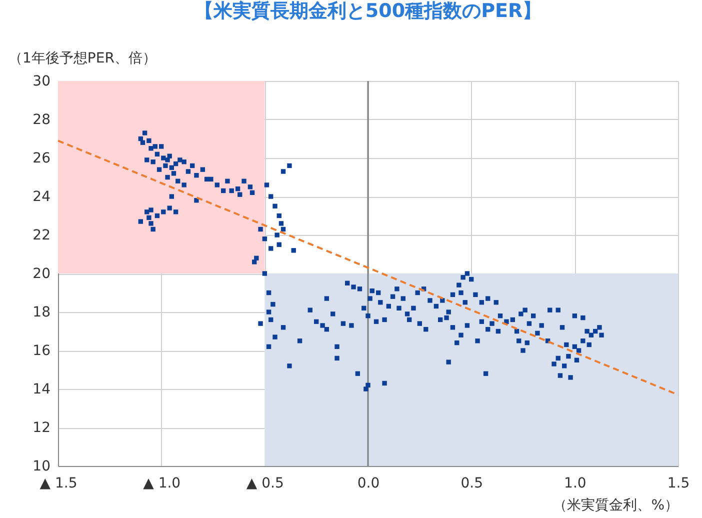 This screenshot has height=518, width=702. I want to click on x-tick-label: 0.5, so click(471, 484).